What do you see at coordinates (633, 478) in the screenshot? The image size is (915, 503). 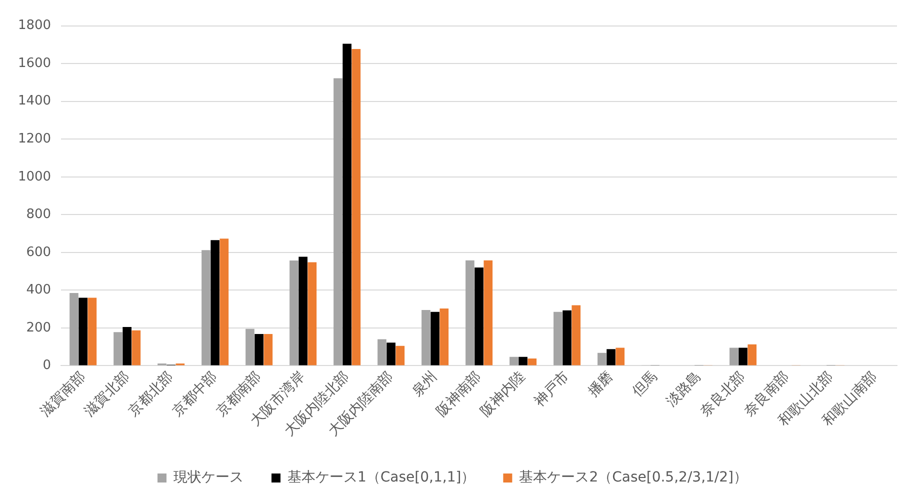 I see `legend-label: 基本ケース2（Case[0.5,2/3,1/2]）` at bounding box center [633, 478].